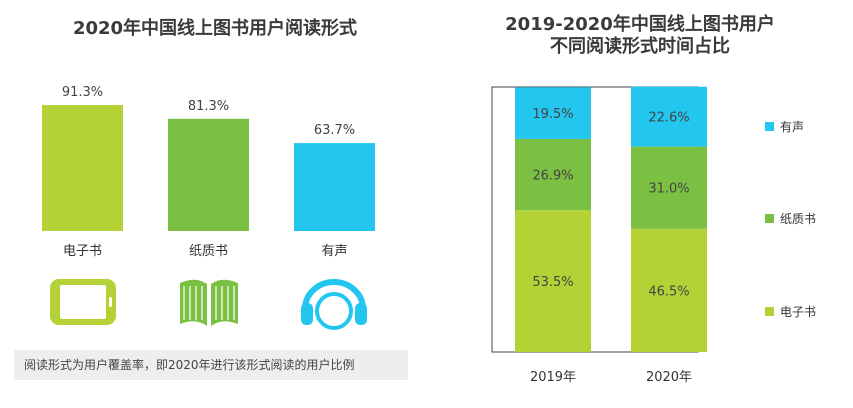 Image resolution: width=853 pixels, height=408 pixels. What do you see at coordinates (82, 251) in the screenshot?
I see `category-label-1: 电子书` at bounding box center [82, 251].